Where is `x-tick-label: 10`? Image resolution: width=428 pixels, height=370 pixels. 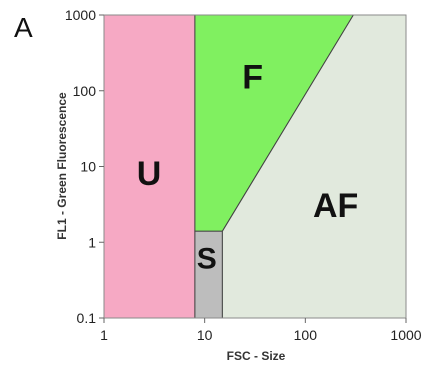 x-tick-label: 10 is located at coordinates (205, 335).